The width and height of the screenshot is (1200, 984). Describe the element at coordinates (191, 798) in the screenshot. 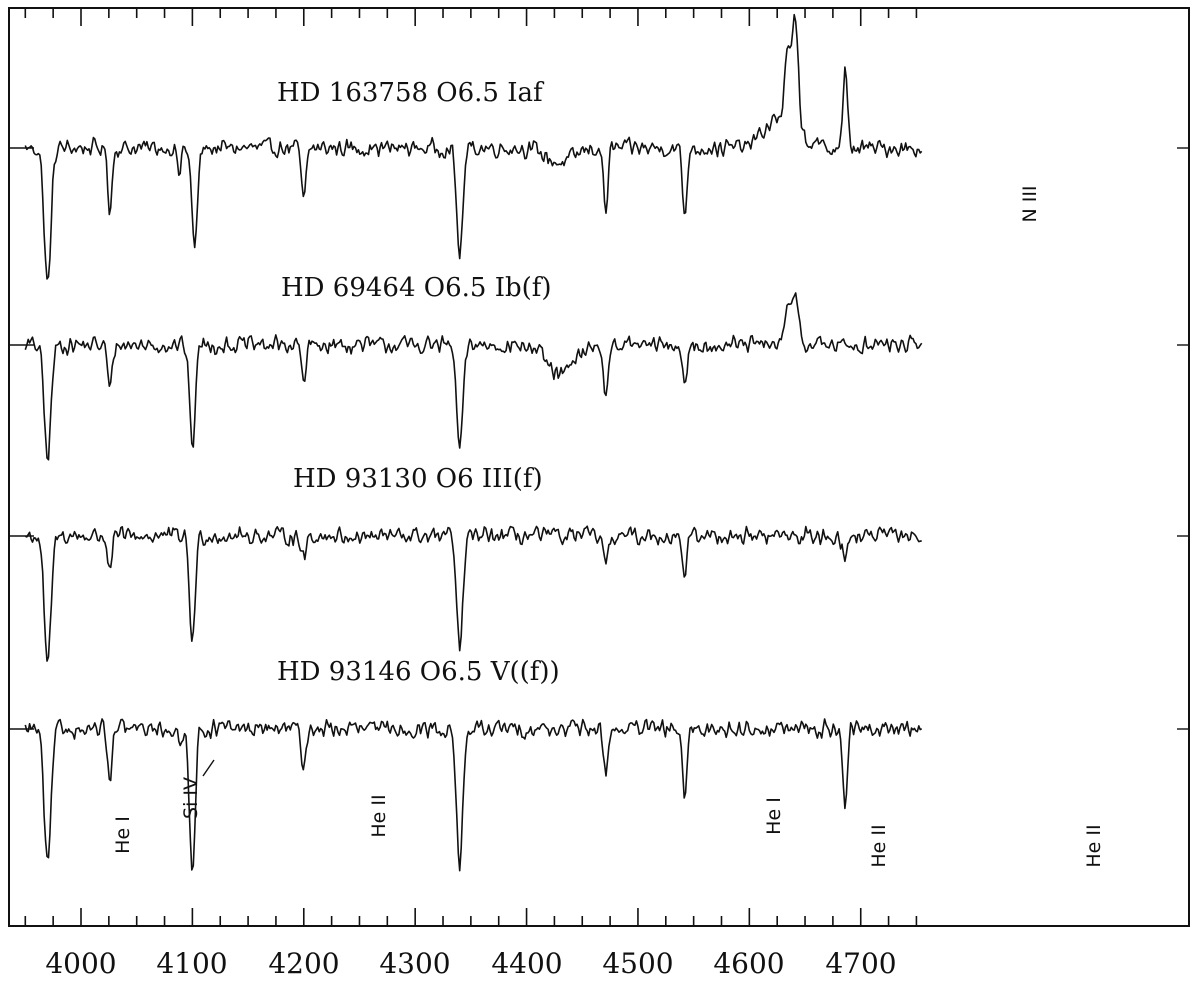

I see `annotation-si-iv: Si IV` at that location.